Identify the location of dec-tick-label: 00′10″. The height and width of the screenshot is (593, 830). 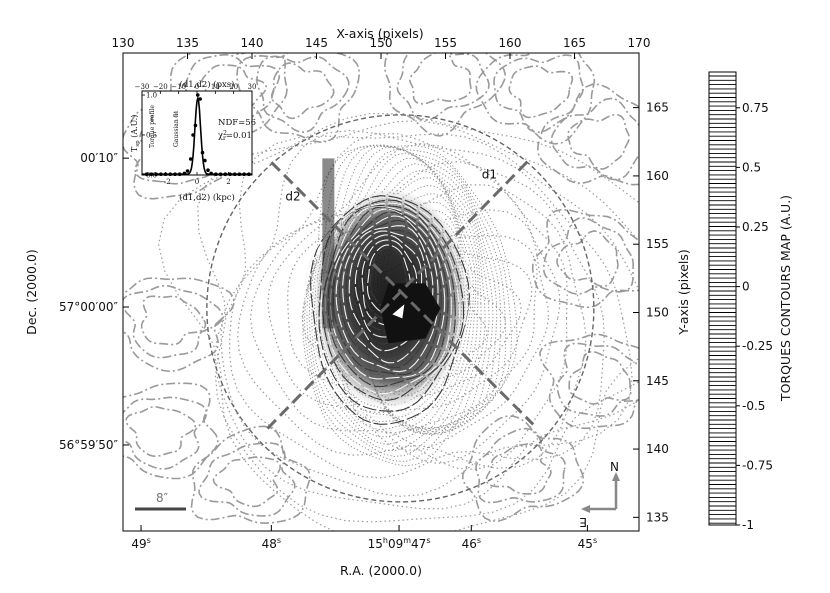
(99, 158).